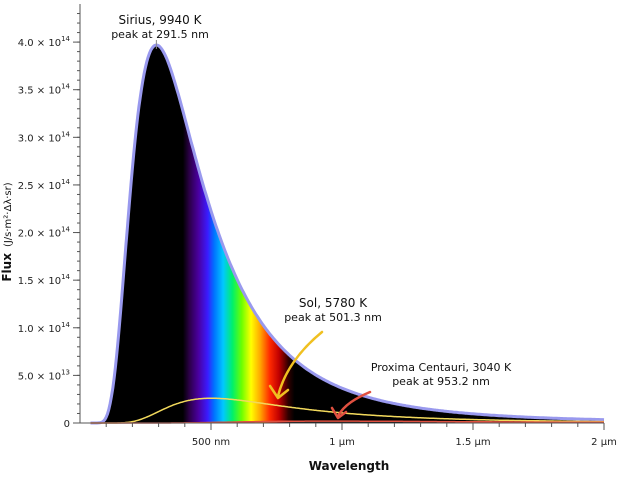 Image resolution: width=620 pixels, height=478 pixels. Describe the element at coordinates (8, 214) in the screenshot. I see `y-axis-title-units: (J/s·m²·Δλ·sr)` at that location.